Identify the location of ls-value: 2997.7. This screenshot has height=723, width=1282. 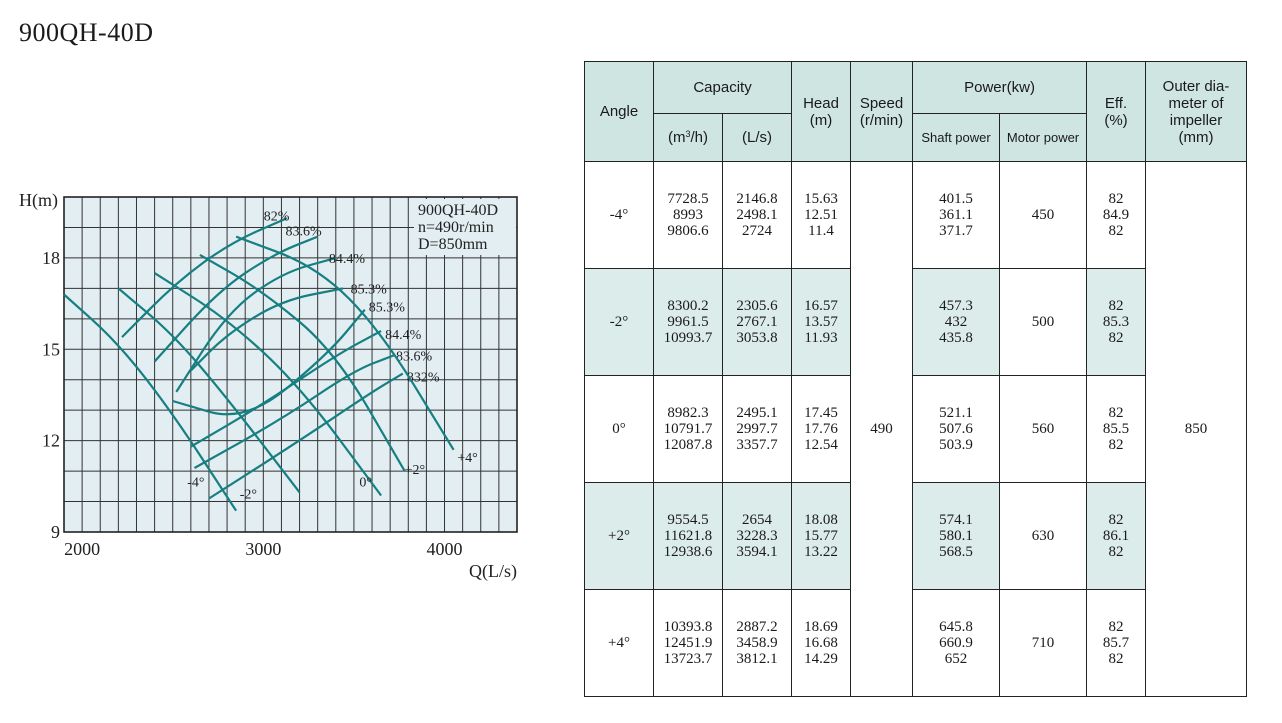
(757, 429).